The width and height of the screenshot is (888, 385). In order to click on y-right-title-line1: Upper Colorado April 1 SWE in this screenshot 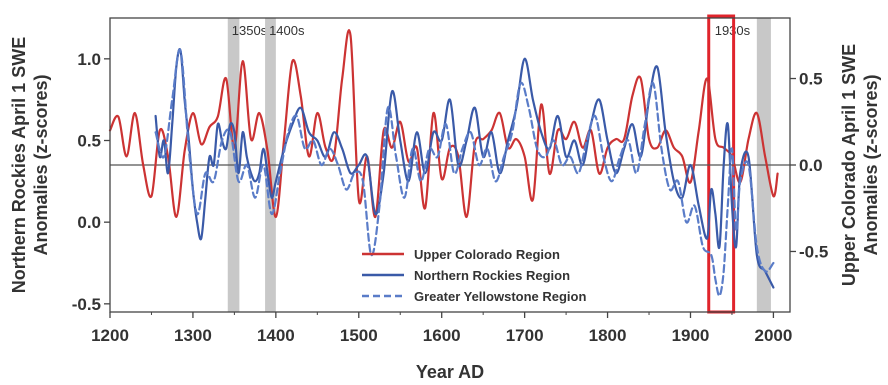, I will do `click(849, 165)`.